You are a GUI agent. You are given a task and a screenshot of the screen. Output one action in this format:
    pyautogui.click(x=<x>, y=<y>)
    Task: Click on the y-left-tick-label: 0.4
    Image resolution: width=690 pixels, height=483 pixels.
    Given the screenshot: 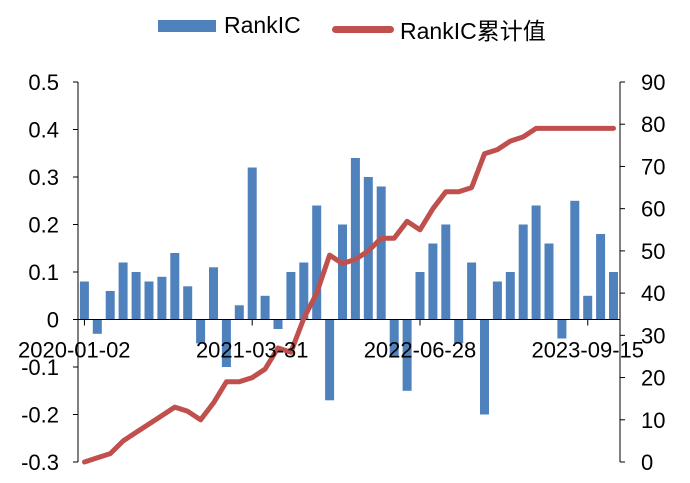 What is the action you would take?
    pyautogui.click(x=43, y=130)
    